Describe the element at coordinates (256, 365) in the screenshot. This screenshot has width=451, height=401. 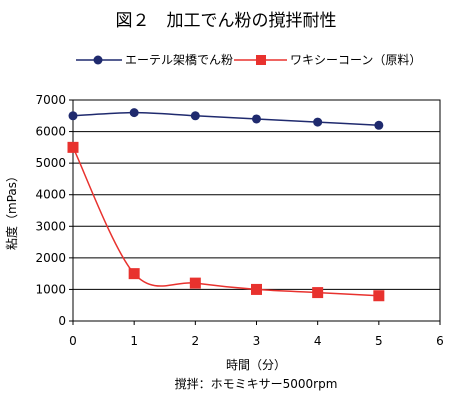
I see `x-axis-label: 時間（分）` at that location.